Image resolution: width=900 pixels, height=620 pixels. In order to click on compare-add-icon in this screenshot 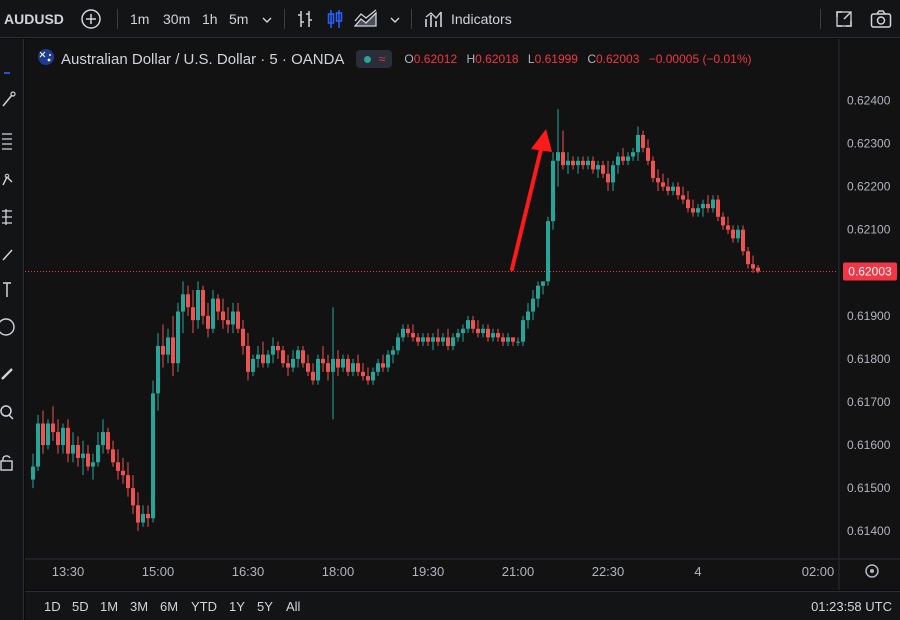, I will do `click(91, 19)`.